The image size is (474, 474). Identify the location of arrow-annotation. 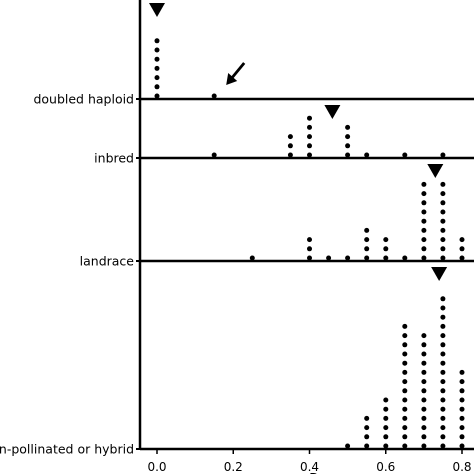
(236, 73).